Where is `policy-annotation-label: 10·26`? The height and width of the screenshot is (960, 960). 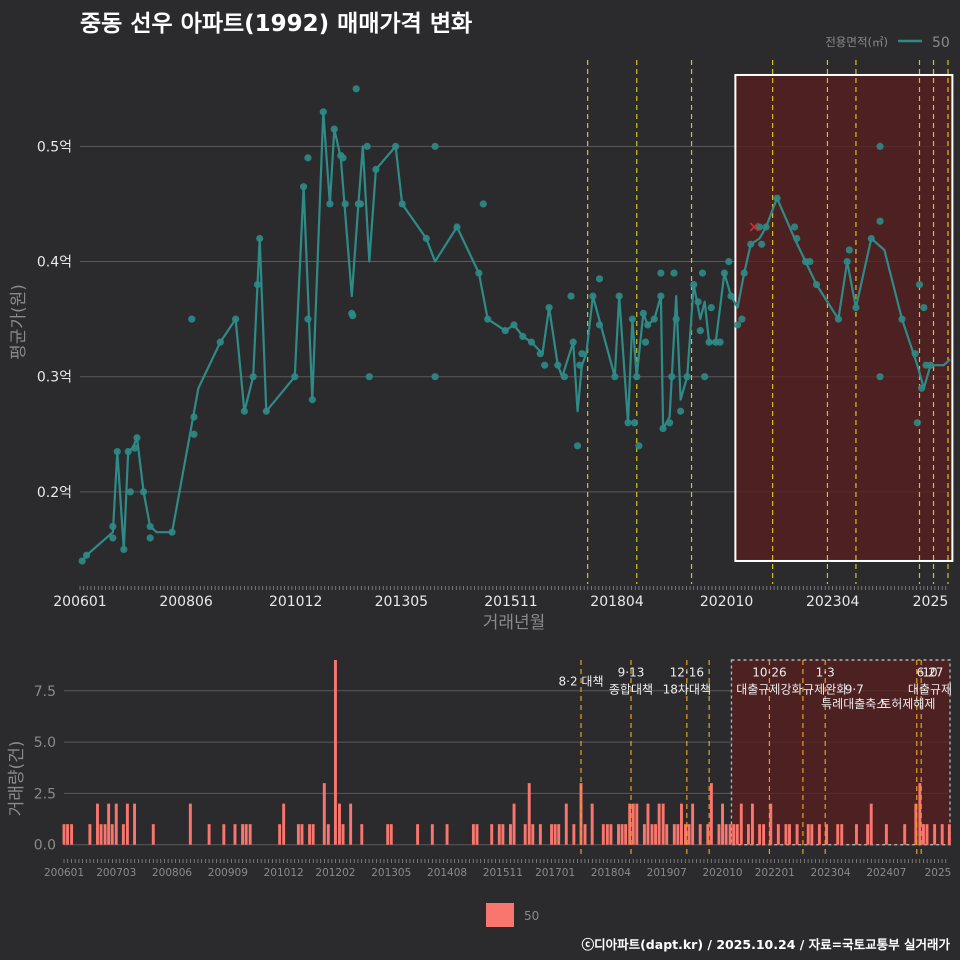
policy-annotation-label: 10·26 is located at coordinates (769, 672).